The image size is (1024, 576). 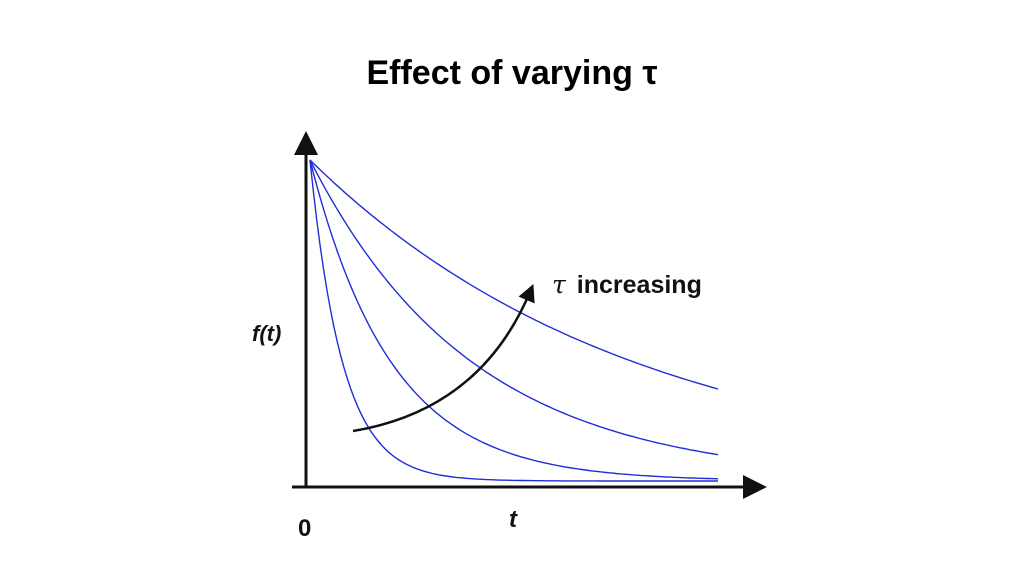 I want to click on x-tick-label-0: 0, so click(x=304, y=528).